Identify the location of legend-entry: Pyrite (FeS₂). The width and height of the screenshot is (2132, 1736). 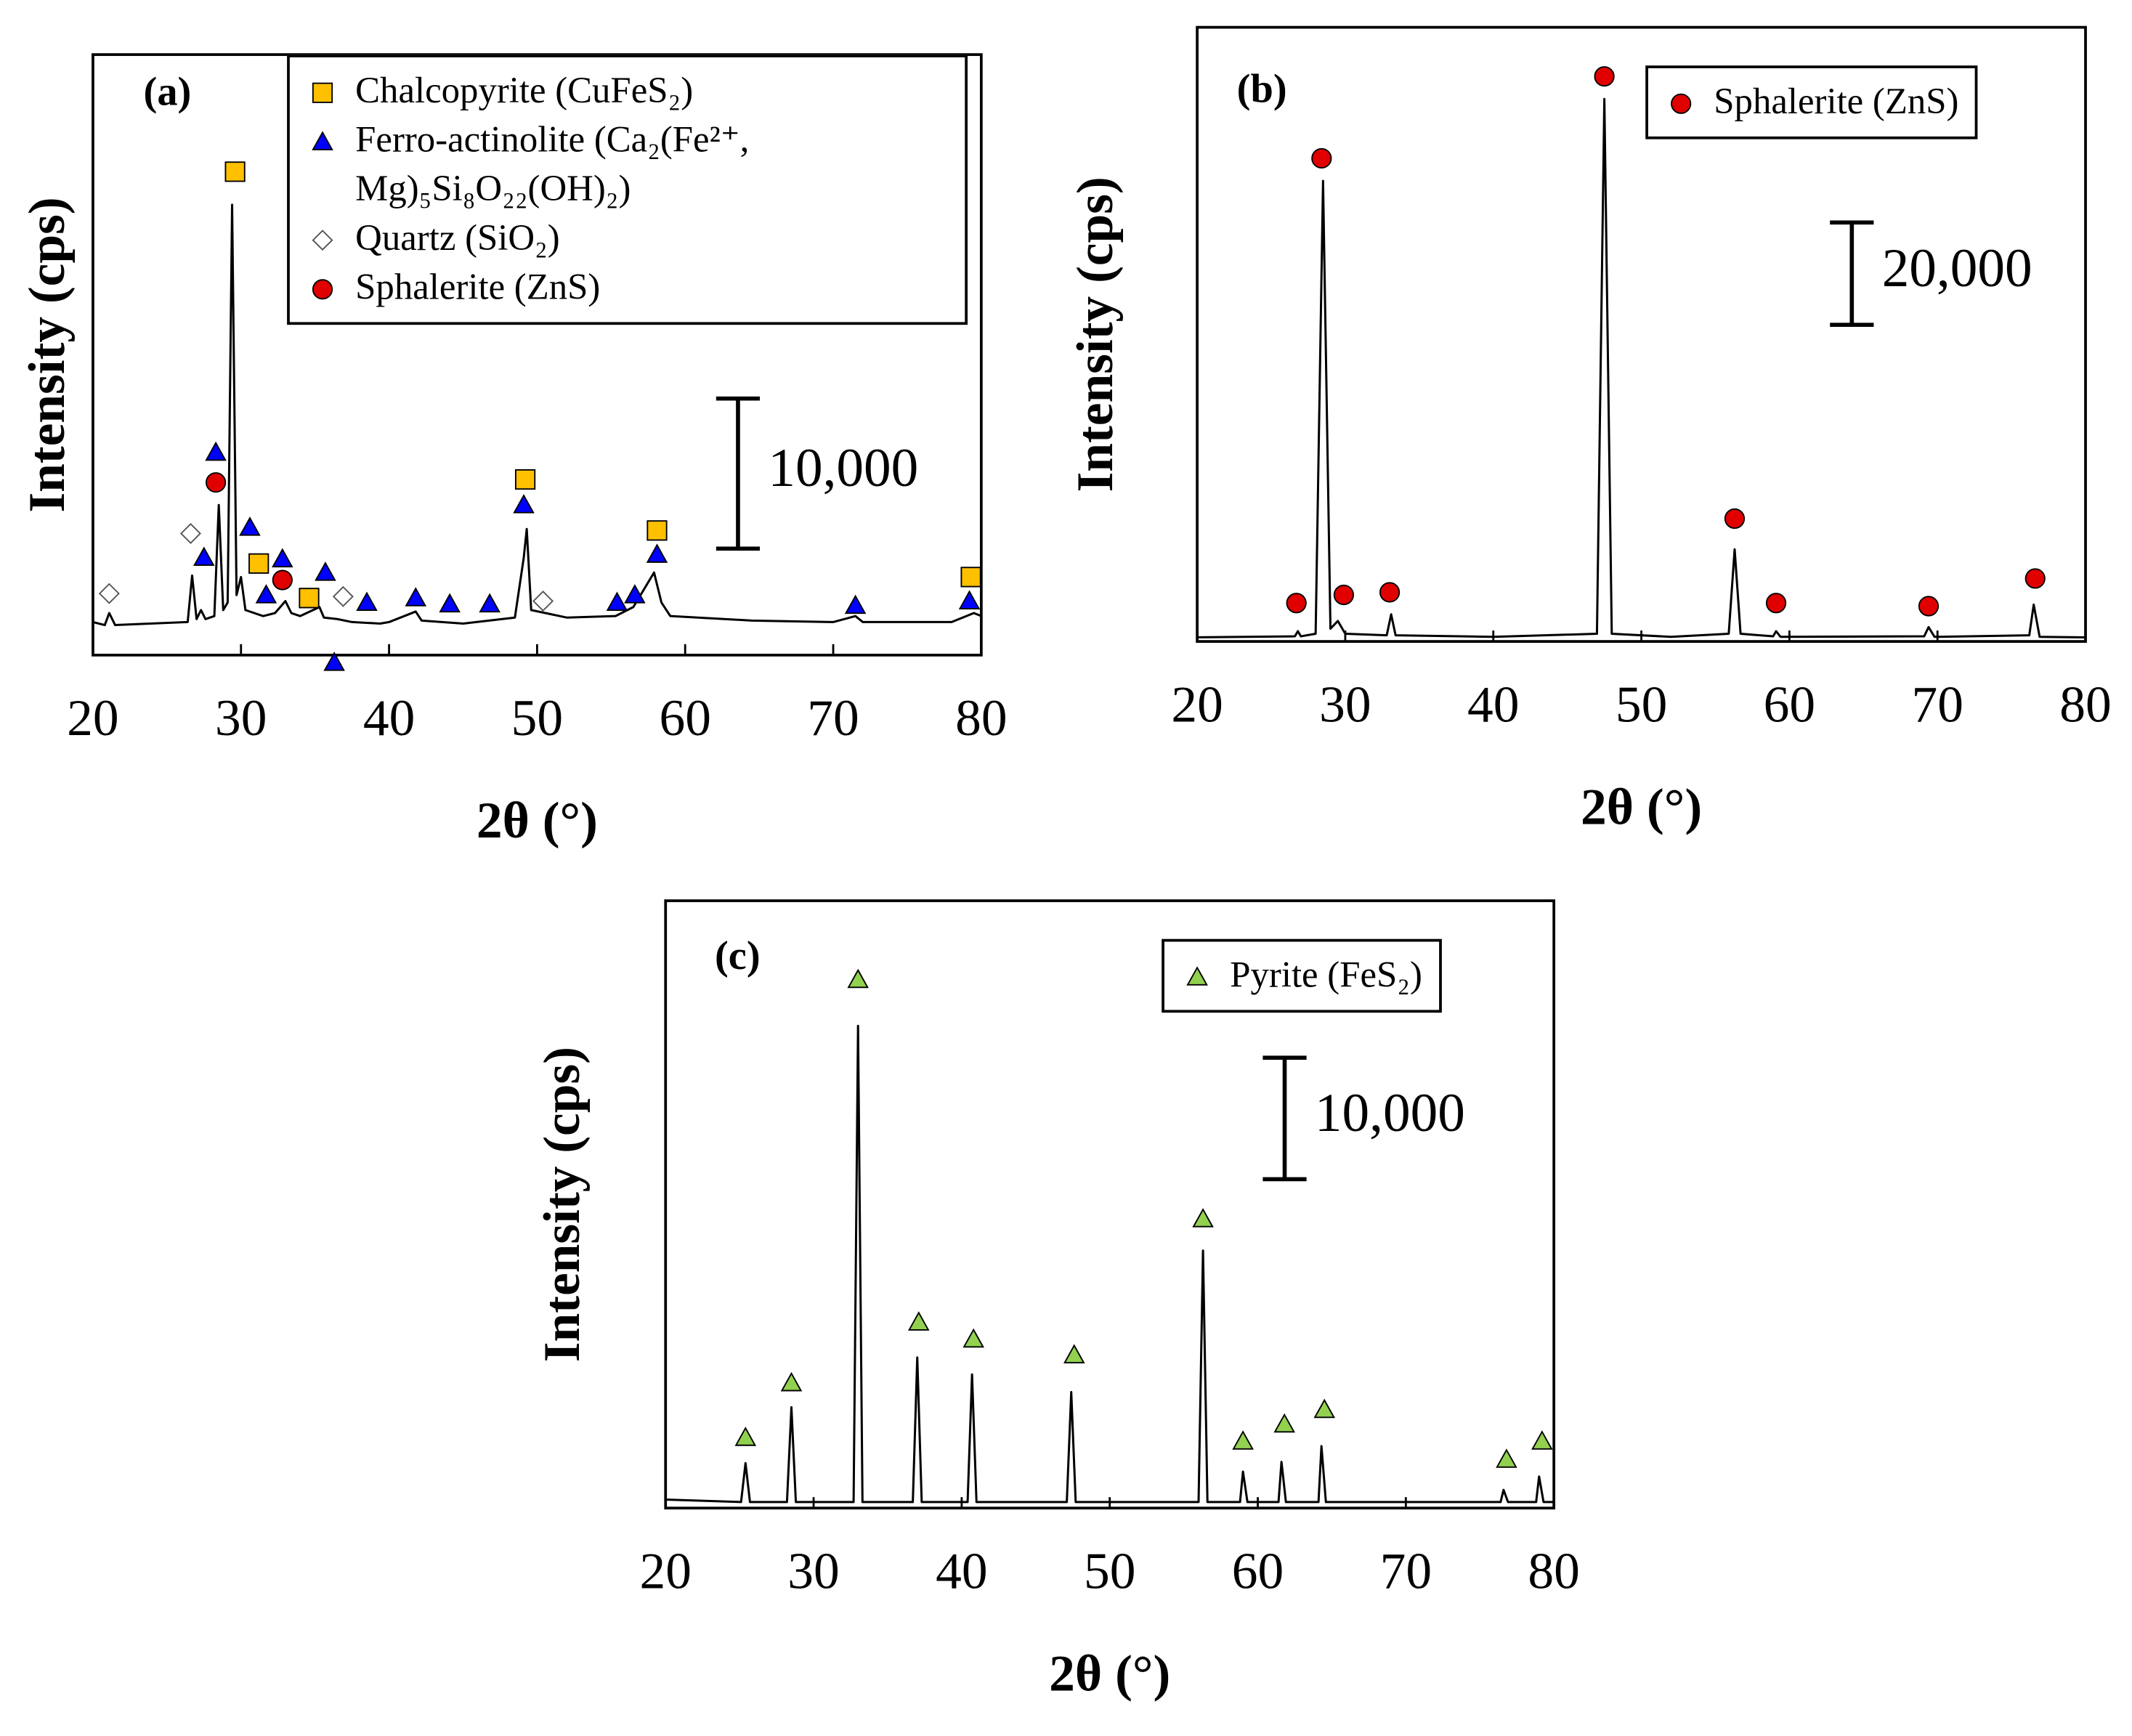
(1300, 974).